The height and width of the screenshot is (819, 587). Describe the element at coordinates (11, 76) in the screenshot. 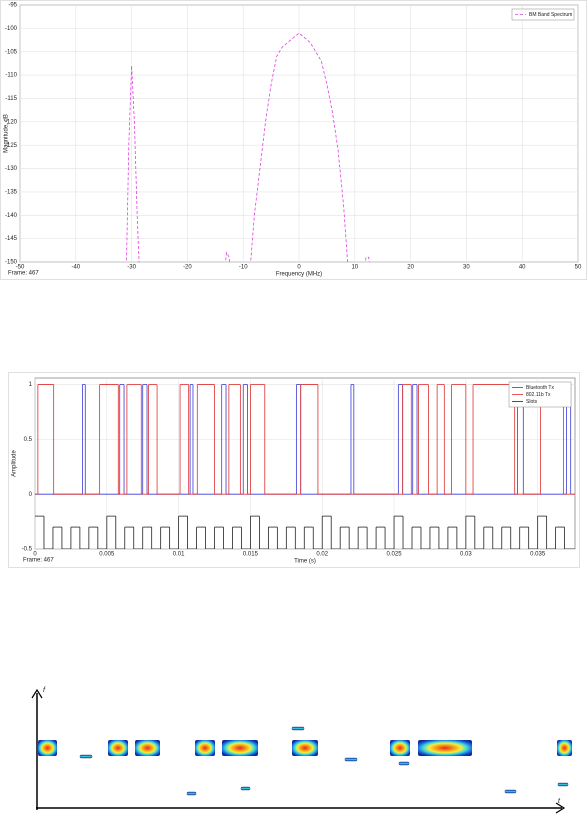

I see `y-tick-label: -110` at that location.